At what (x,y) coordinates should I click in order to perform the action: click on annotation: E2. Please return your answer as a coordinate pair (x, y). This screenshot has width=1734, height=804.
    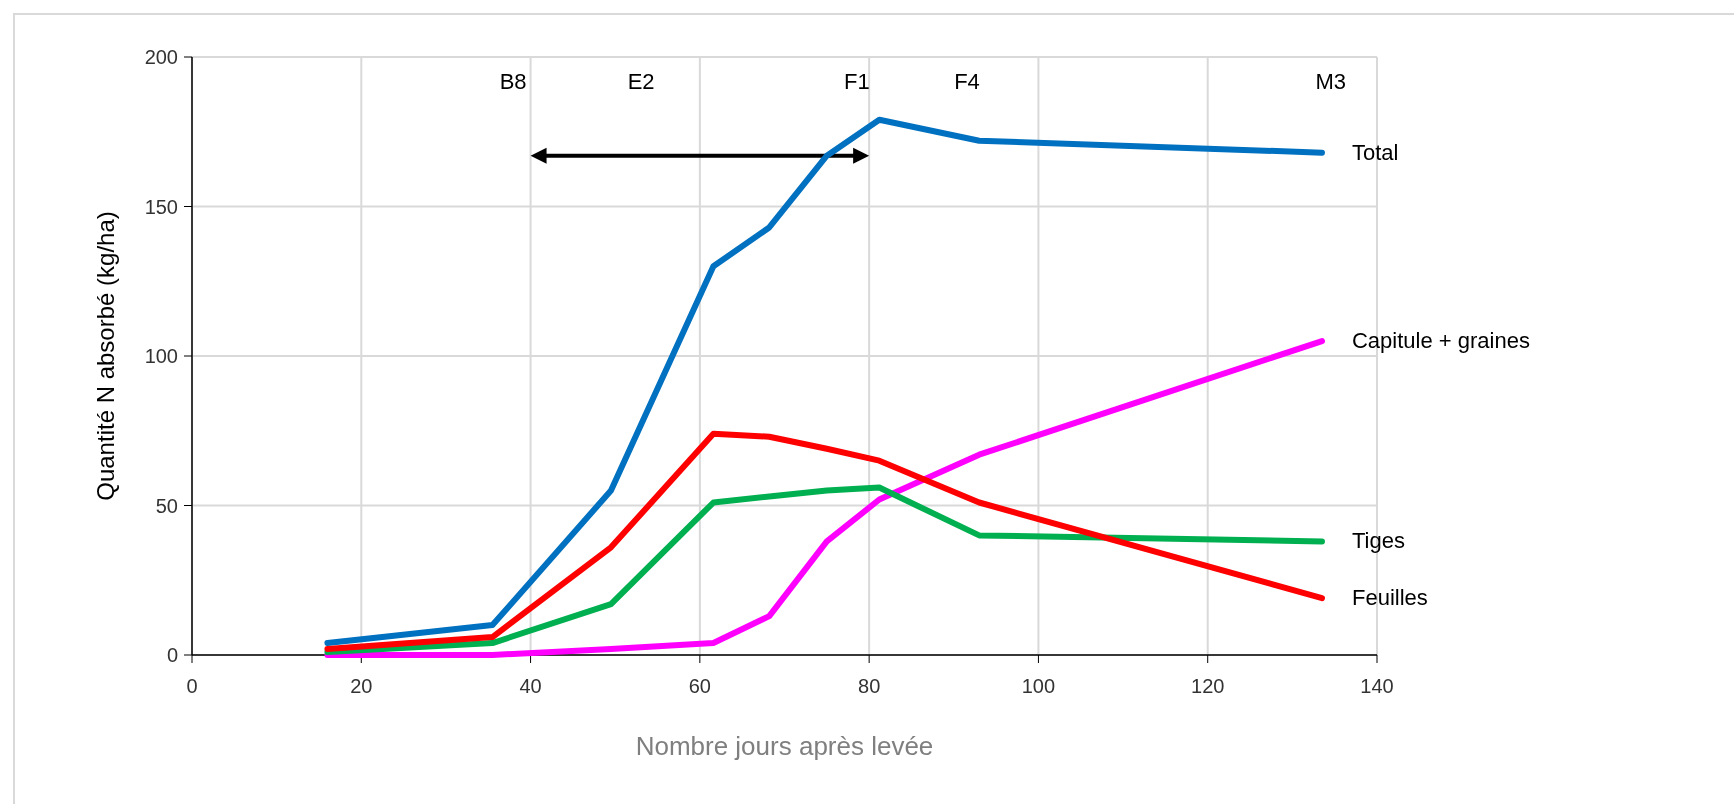
    Looking at the image, I should click on (641, 81).